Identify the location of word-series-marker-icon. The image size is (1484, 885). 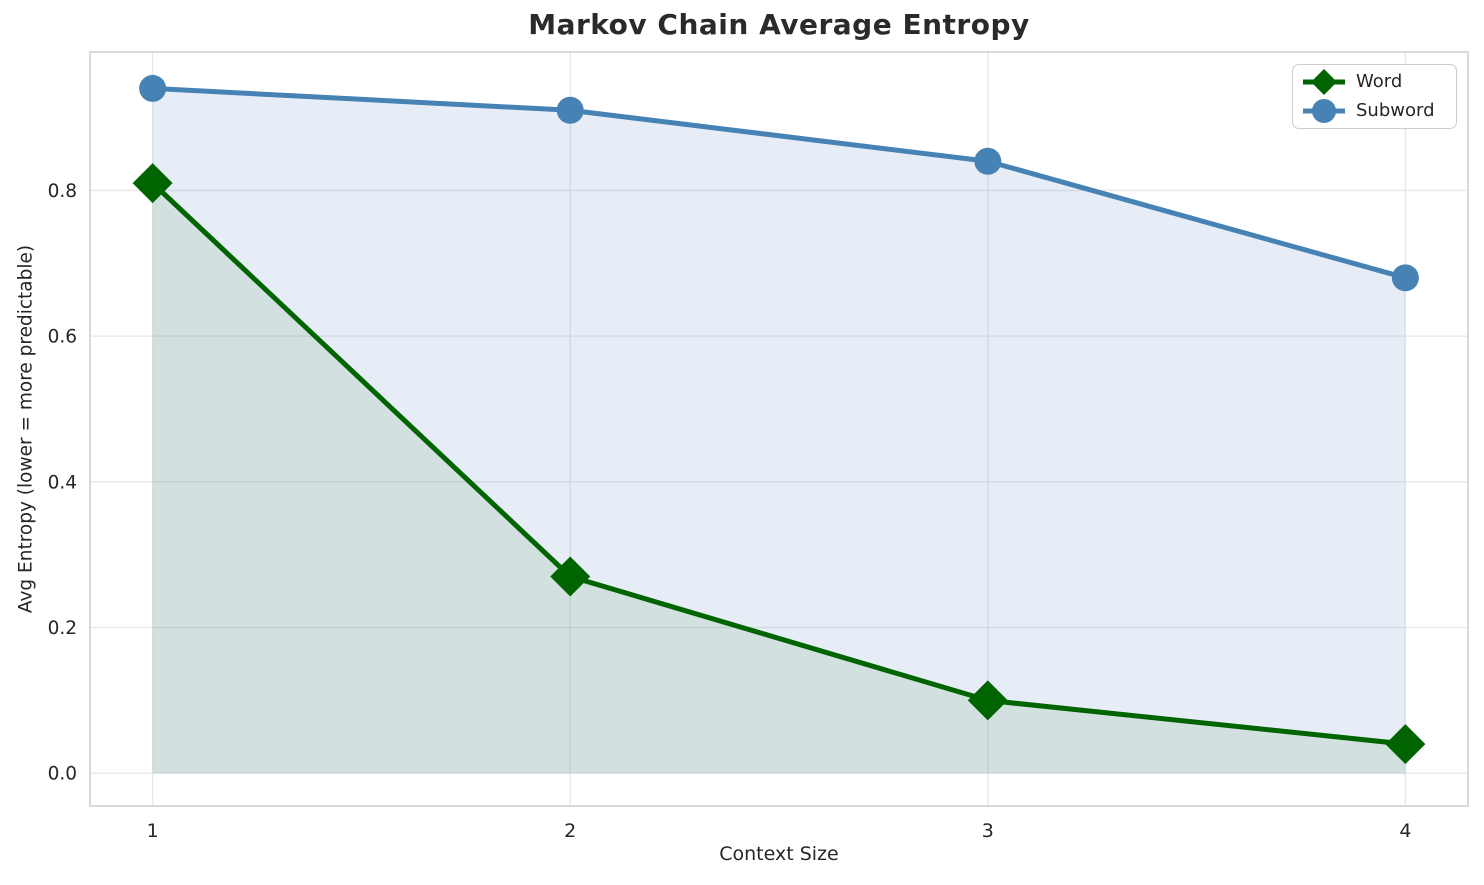
(1324, 82).